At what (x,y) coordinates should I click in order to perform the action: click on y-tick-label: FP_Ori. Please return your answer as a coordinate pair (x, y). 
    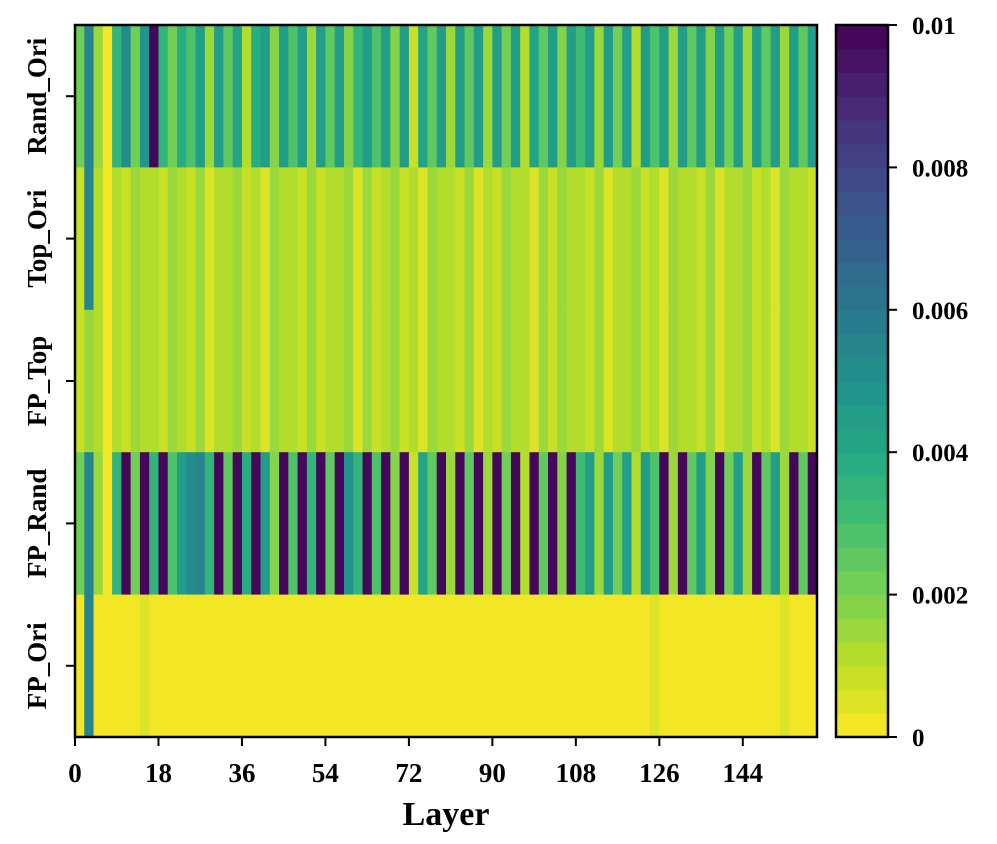
    Looking at the image, I should click on (37, 665).